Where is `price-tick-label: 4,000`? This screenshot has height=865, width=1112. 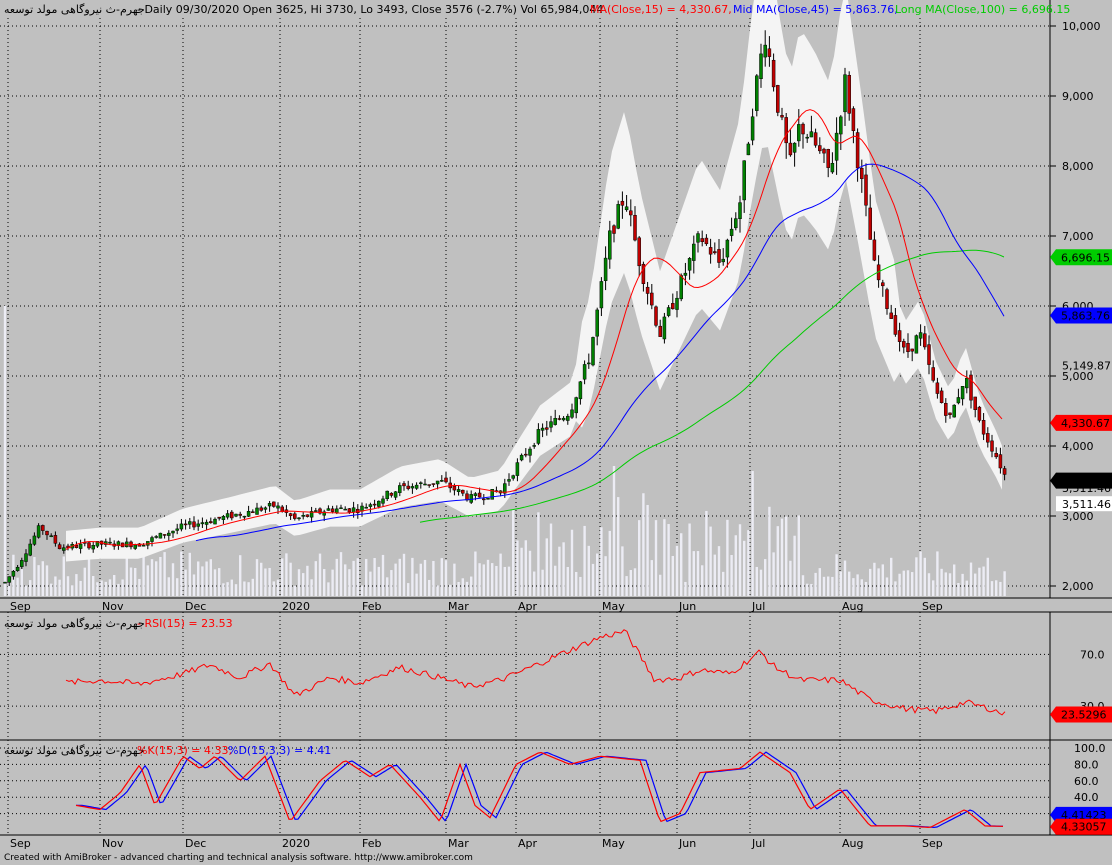
price-tick-label: 4,000 is located at coordinates (1078, 446).